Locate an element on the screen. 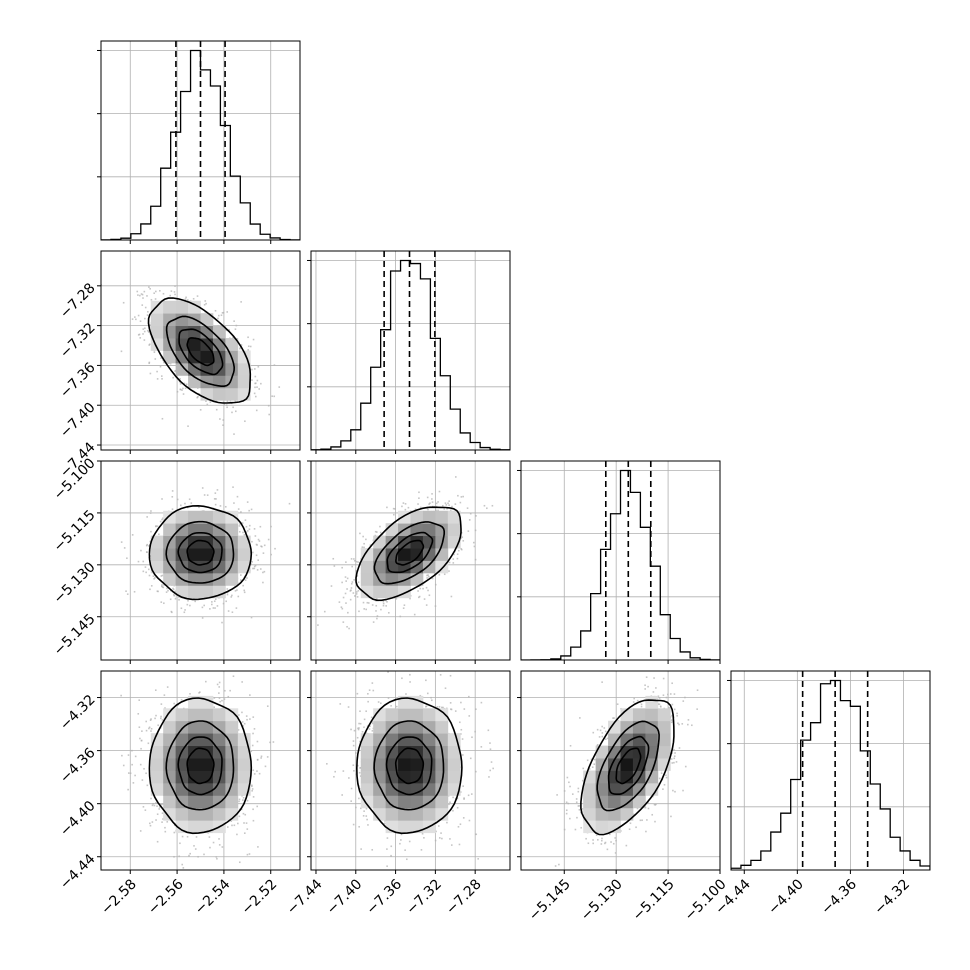 The width and height of the screenshot is (970, 970). density-grid is located at coordinates (410, 764).